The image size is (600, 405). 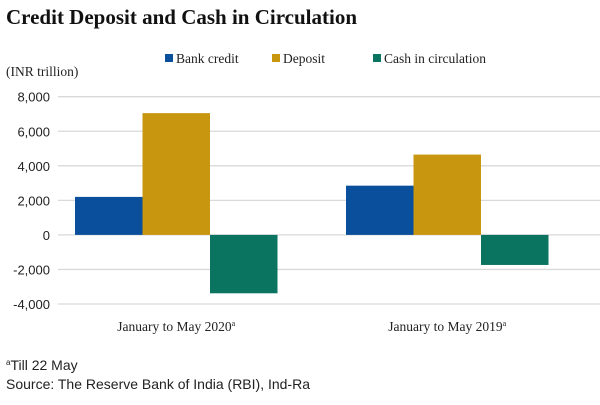 What do you see at coordinates (33, 131) in the screenshot?
I see `y-tick-label: 6,000` at bounding box center [33, 131].